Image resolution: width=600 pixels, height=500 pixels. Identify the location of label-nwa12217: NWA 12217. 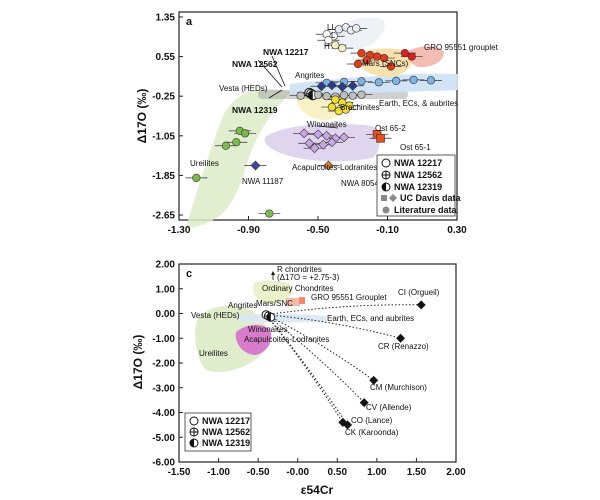
(286, 52).